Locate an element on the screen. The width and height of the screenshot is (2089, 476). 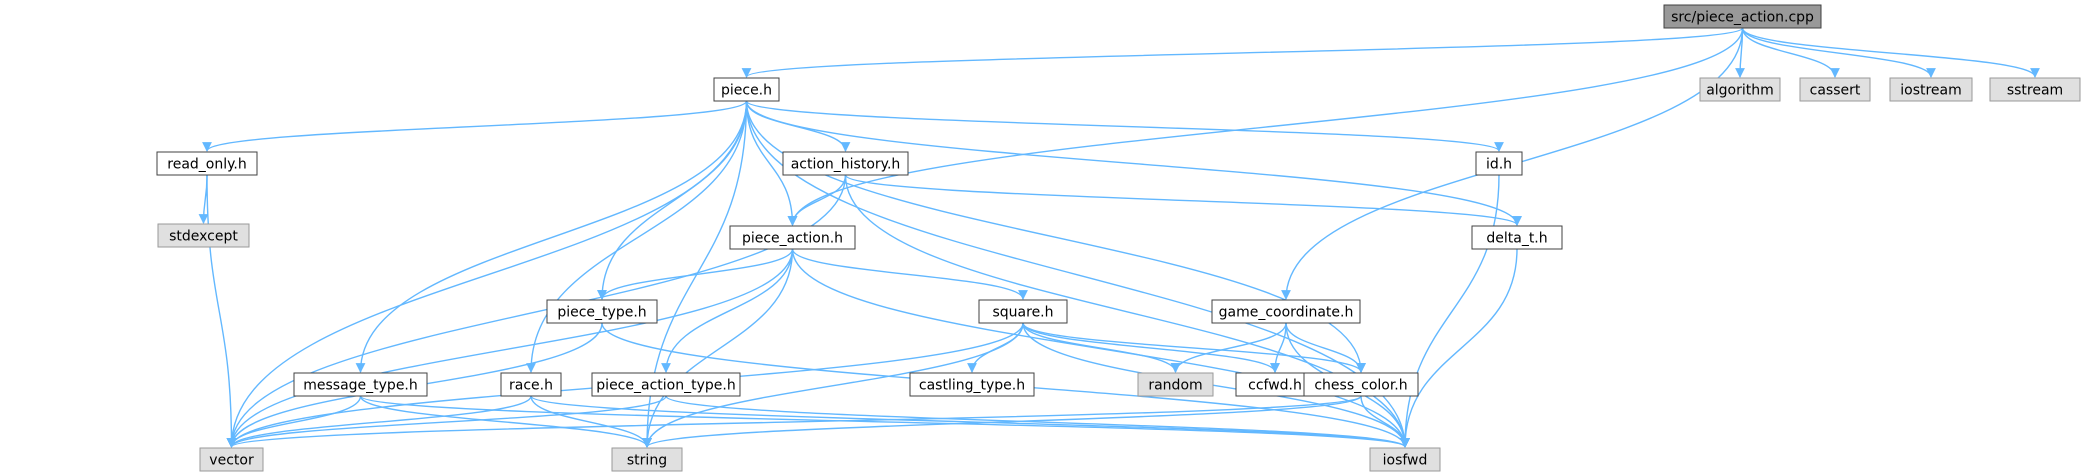
node-label: random is located at coordinates (1175, 386).